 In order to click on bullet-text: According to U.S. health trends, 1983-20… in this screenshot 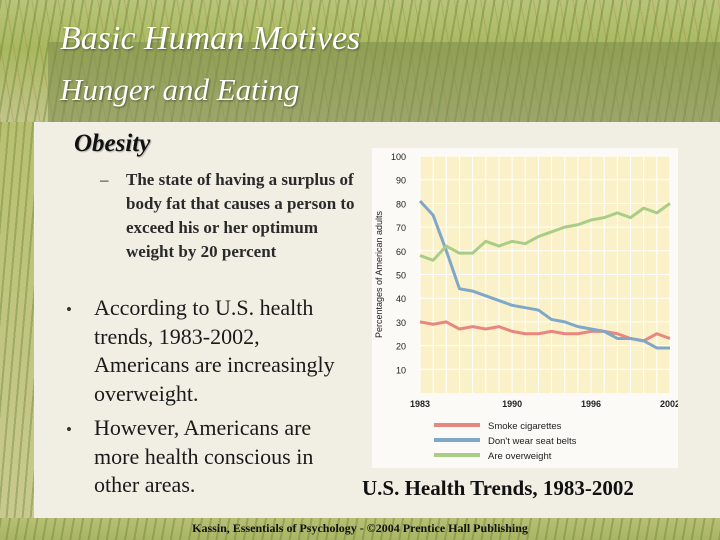, I will do `click(214, 350)`.